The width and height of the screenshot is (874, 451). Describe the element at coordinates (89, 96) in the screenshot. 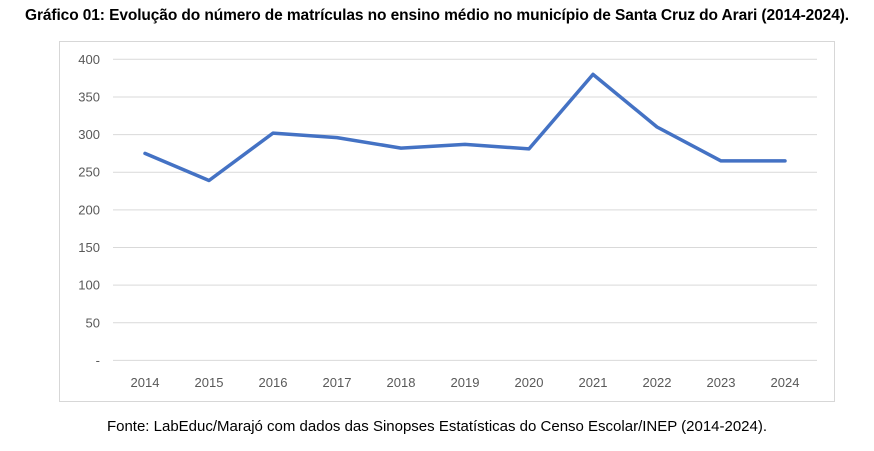

I see `y-tick-label: 350` at that location.